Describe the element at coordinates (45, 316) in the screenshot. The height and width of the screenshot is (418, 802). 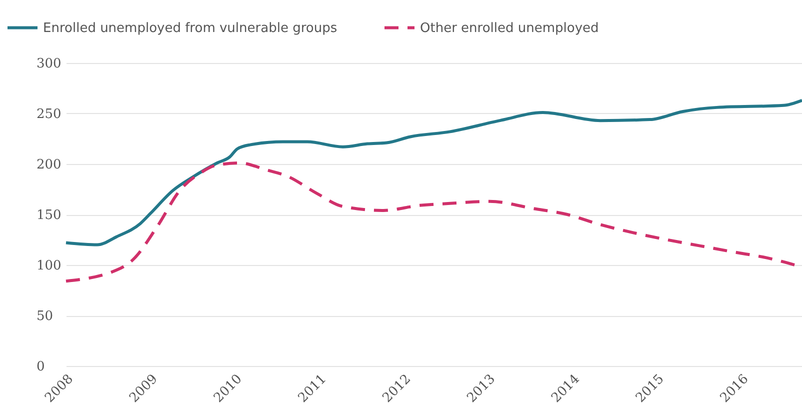
I see `y-tick-label: 50` at that location.